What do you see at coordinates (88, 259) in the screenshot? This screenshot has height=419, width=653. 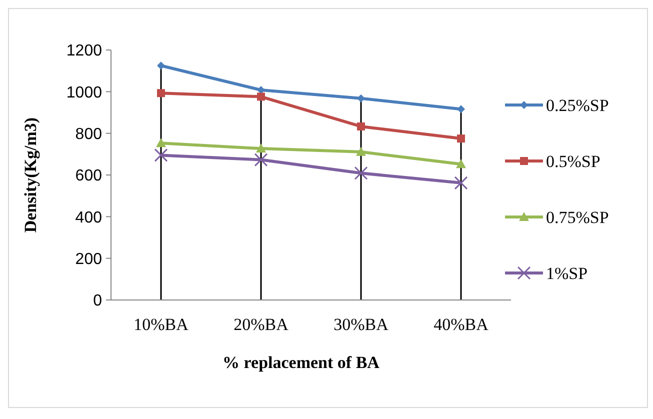 I see `y-tick-label: 200` at bounding box center [88, 259].